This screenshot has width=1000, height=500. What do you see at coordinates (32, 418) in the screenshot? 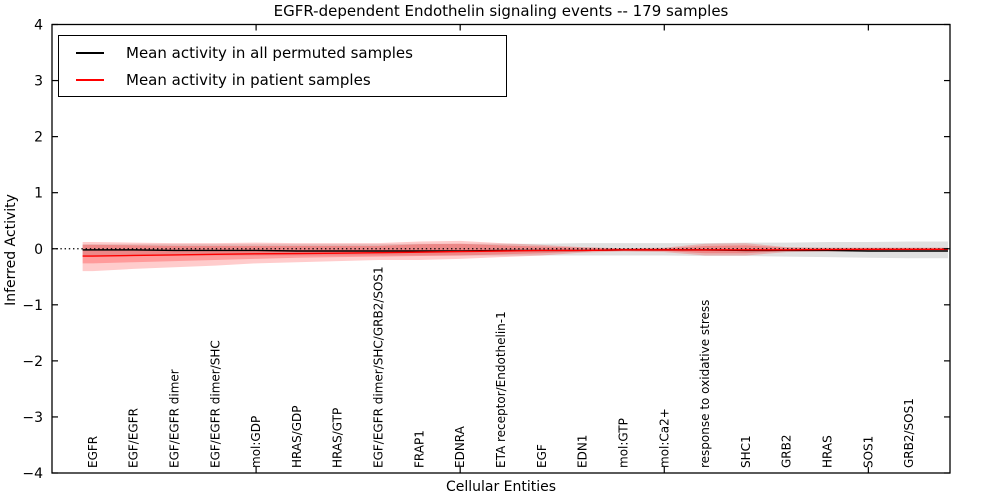
I see `y-tick-label: −3` at bounding box center [32, 418].